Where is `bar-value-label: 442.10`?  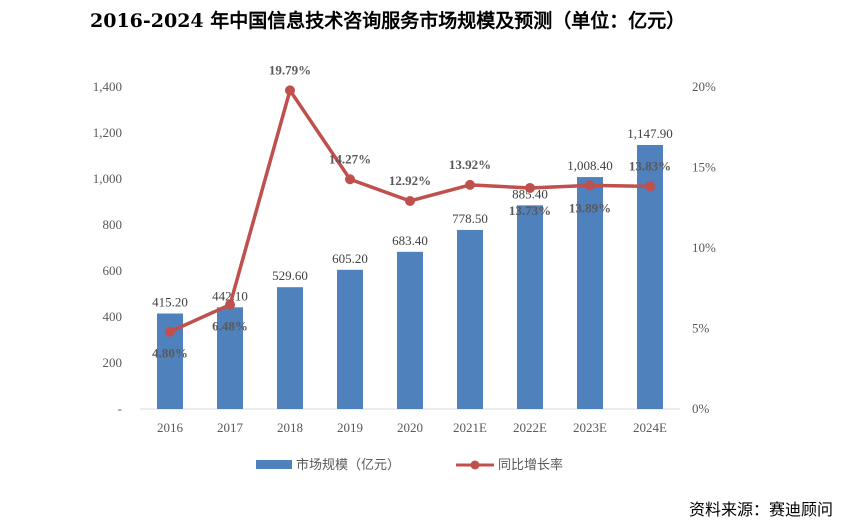 bar-value-label: 442.10 is located at coordinates (230, 295).